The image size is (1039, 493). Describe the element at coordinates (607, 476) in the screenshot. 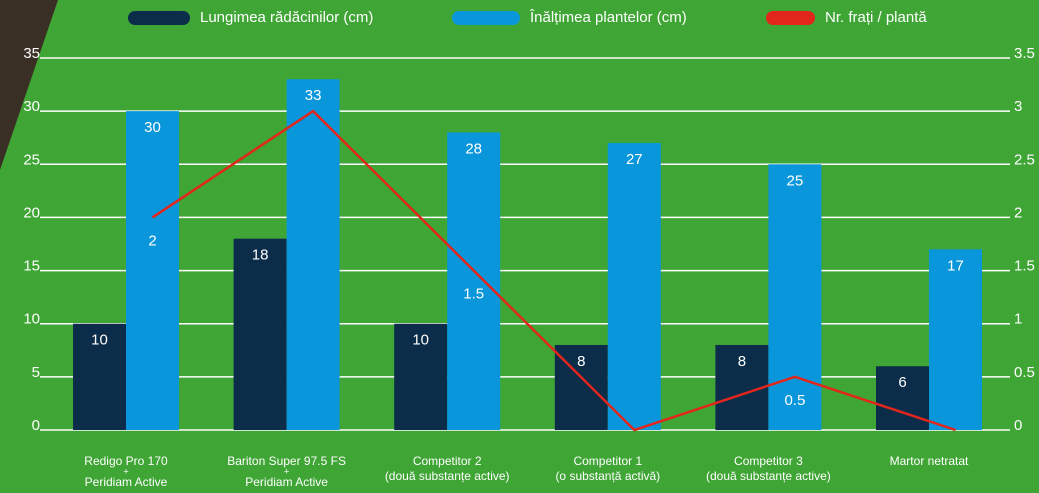

I see `x-tick-label: (o substanță activă)` at that location.